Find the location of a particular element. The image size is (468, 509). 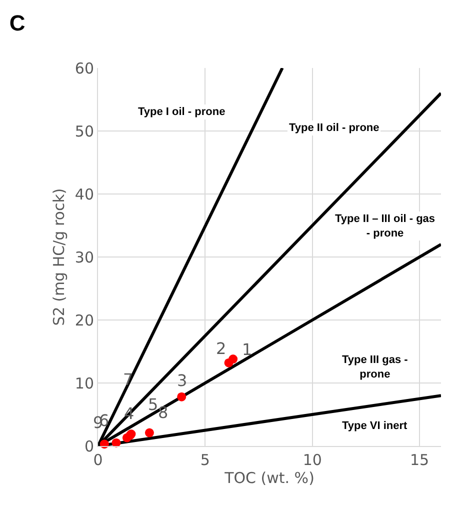

annotation: Type II – III oil - gas - prone is located at coordinates (385, 226).